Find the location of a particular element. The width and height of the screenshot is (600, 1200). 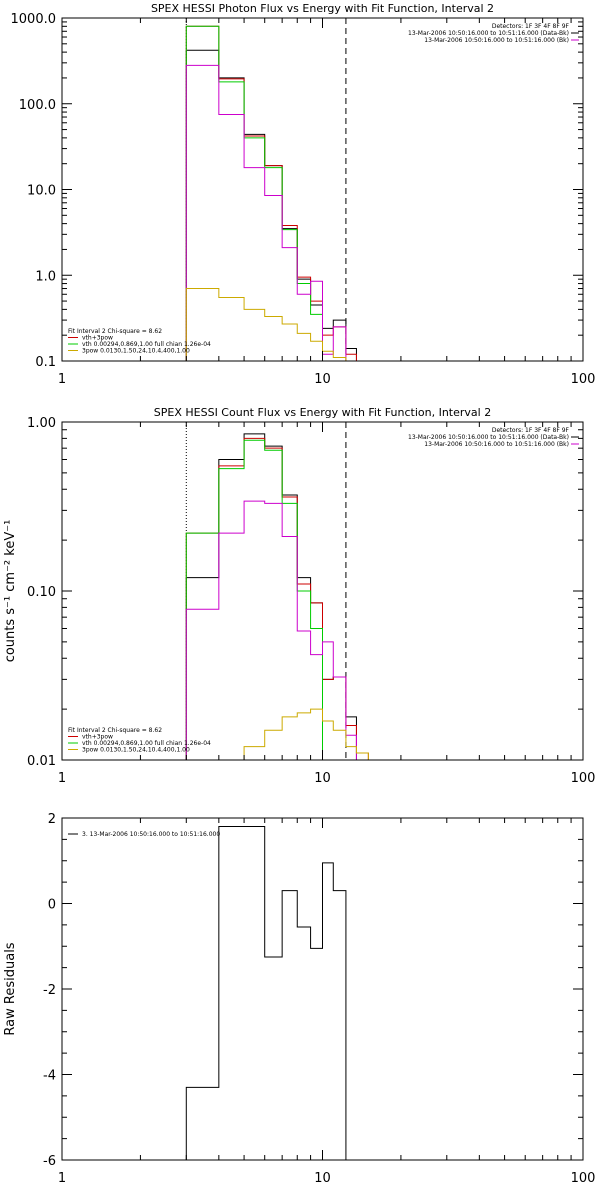

y-tick-label: 0.10 is located at coordinates (41, 592).